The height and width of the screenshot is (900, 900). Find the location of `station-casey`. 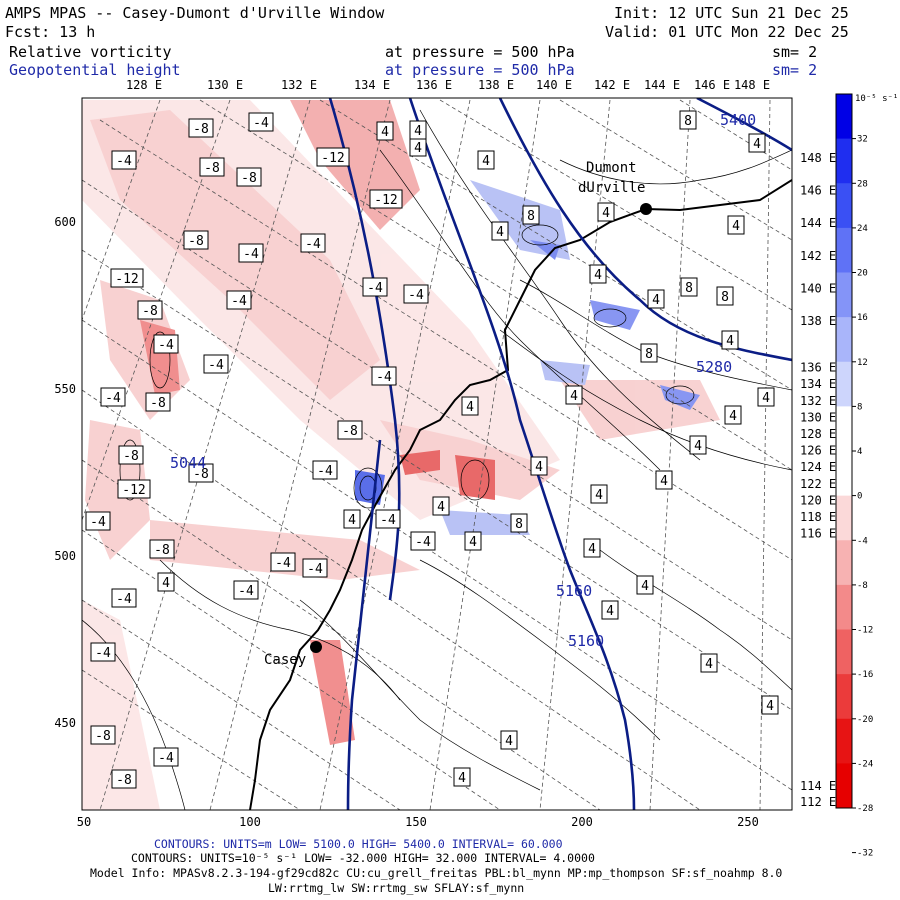

station-casey is located at coordinates (316, 647).